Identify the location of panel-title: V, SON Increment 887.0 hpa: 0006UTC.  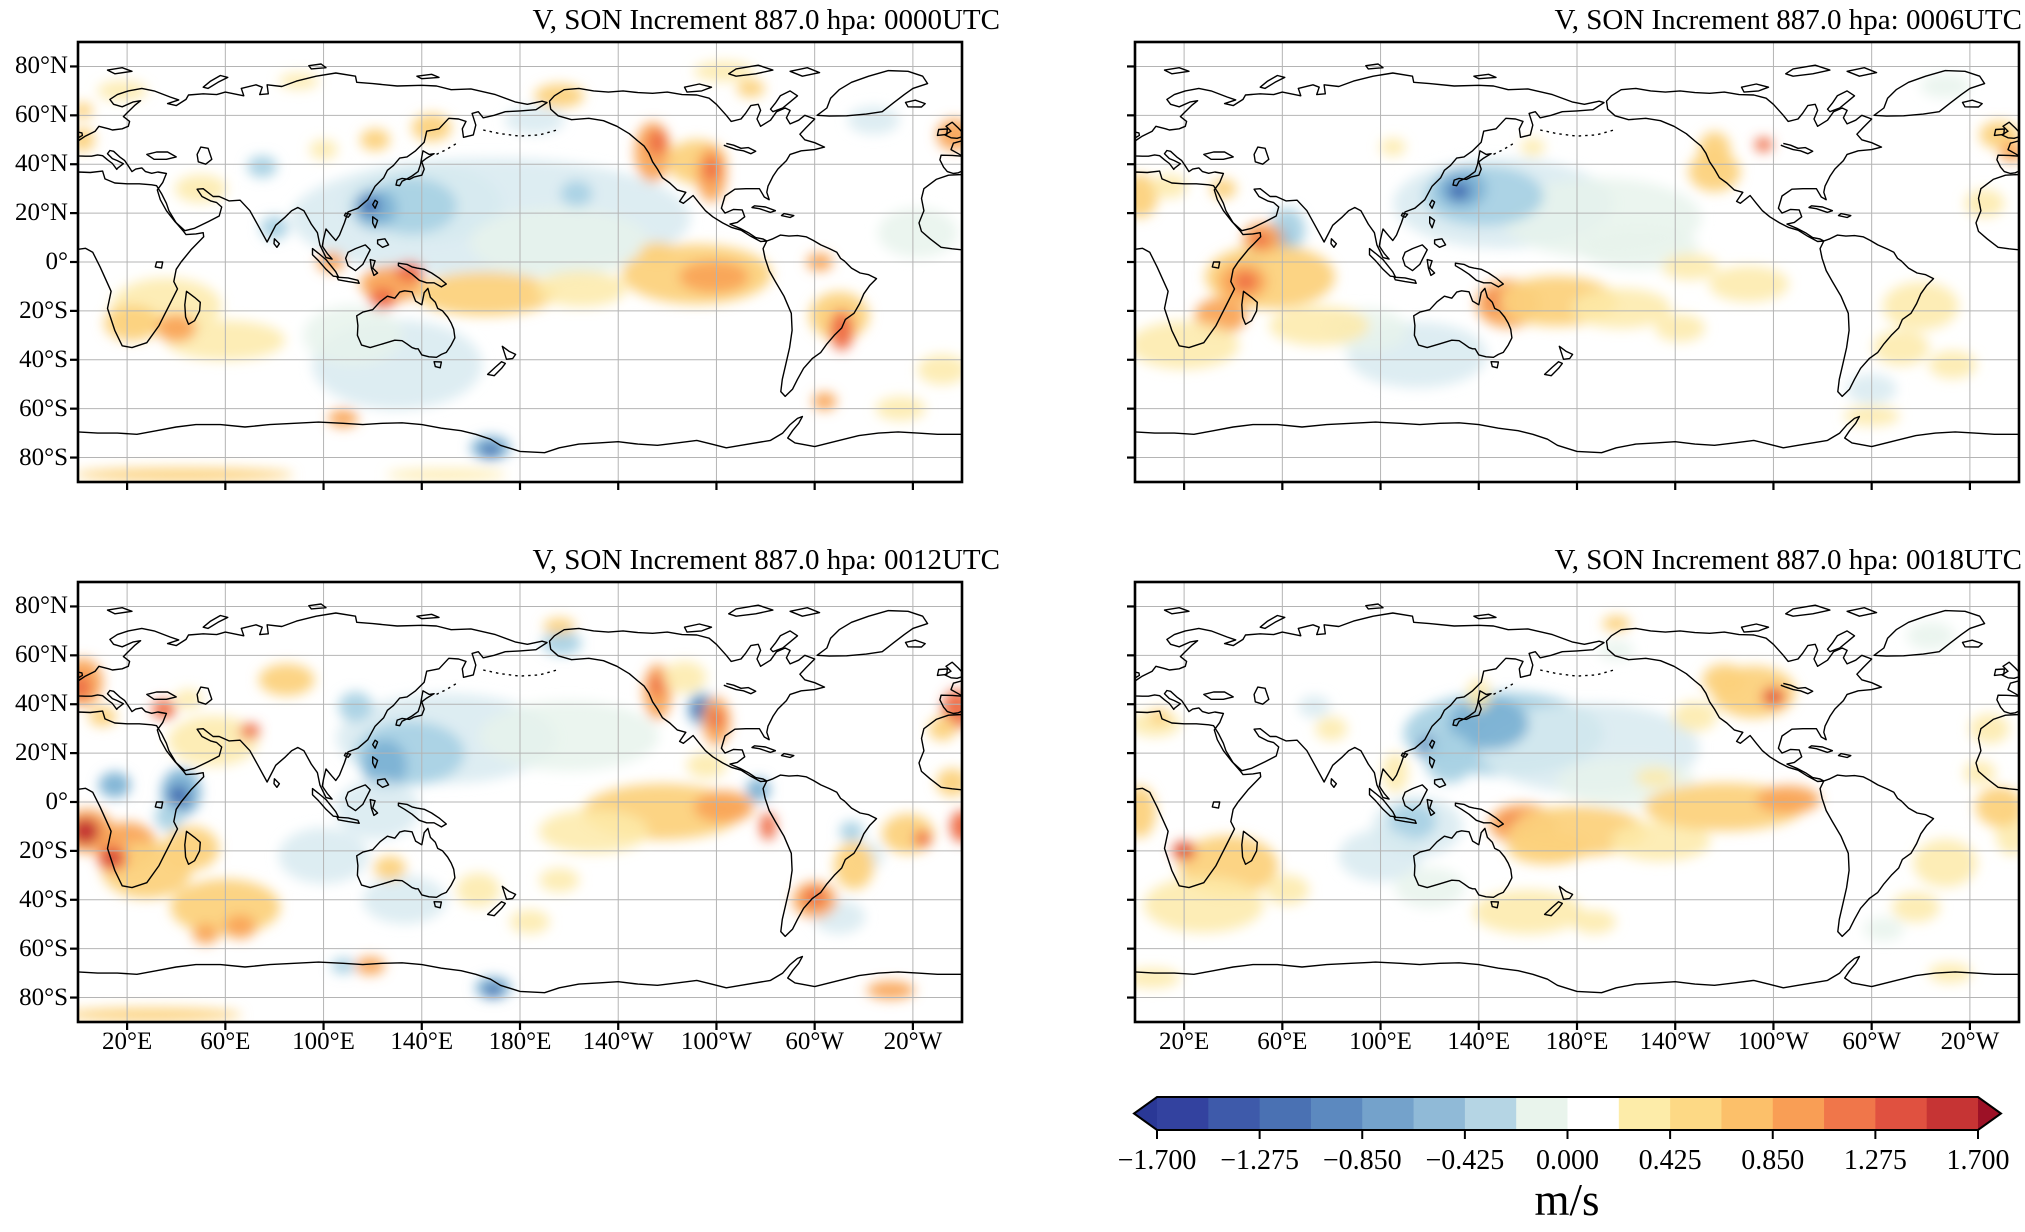
(1788, 20).